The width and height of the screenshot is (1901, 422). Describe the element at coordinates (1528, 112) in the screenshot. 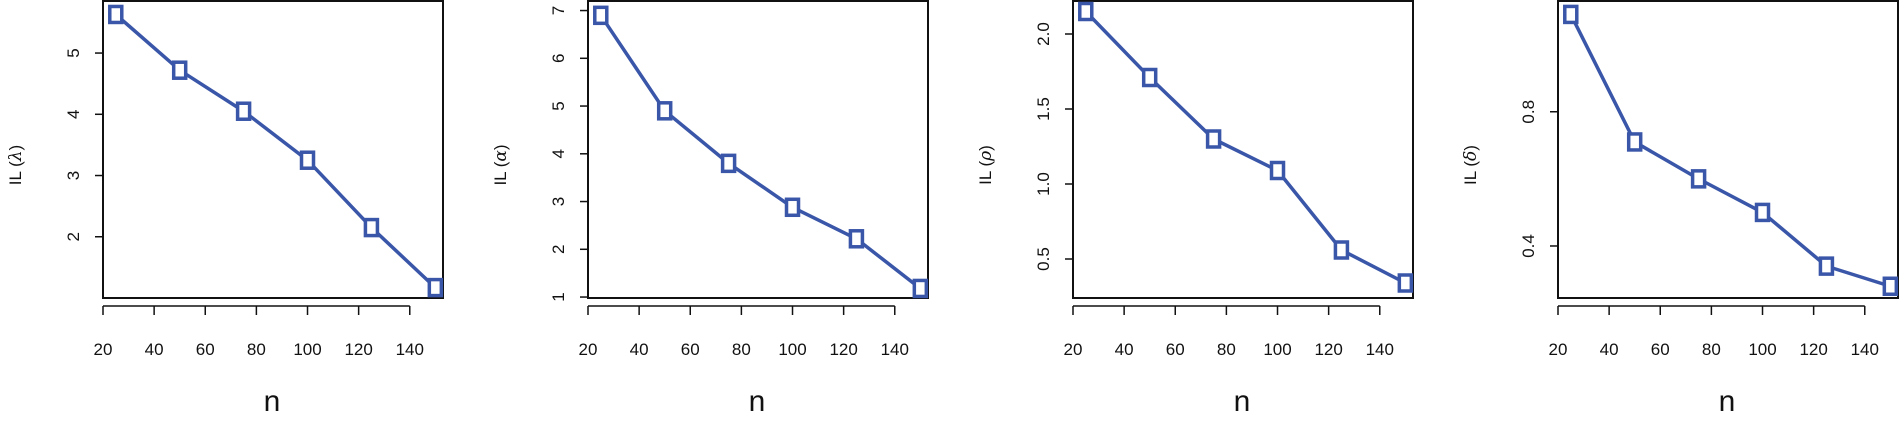

I see `y-tick-label: 0.8` at that location.